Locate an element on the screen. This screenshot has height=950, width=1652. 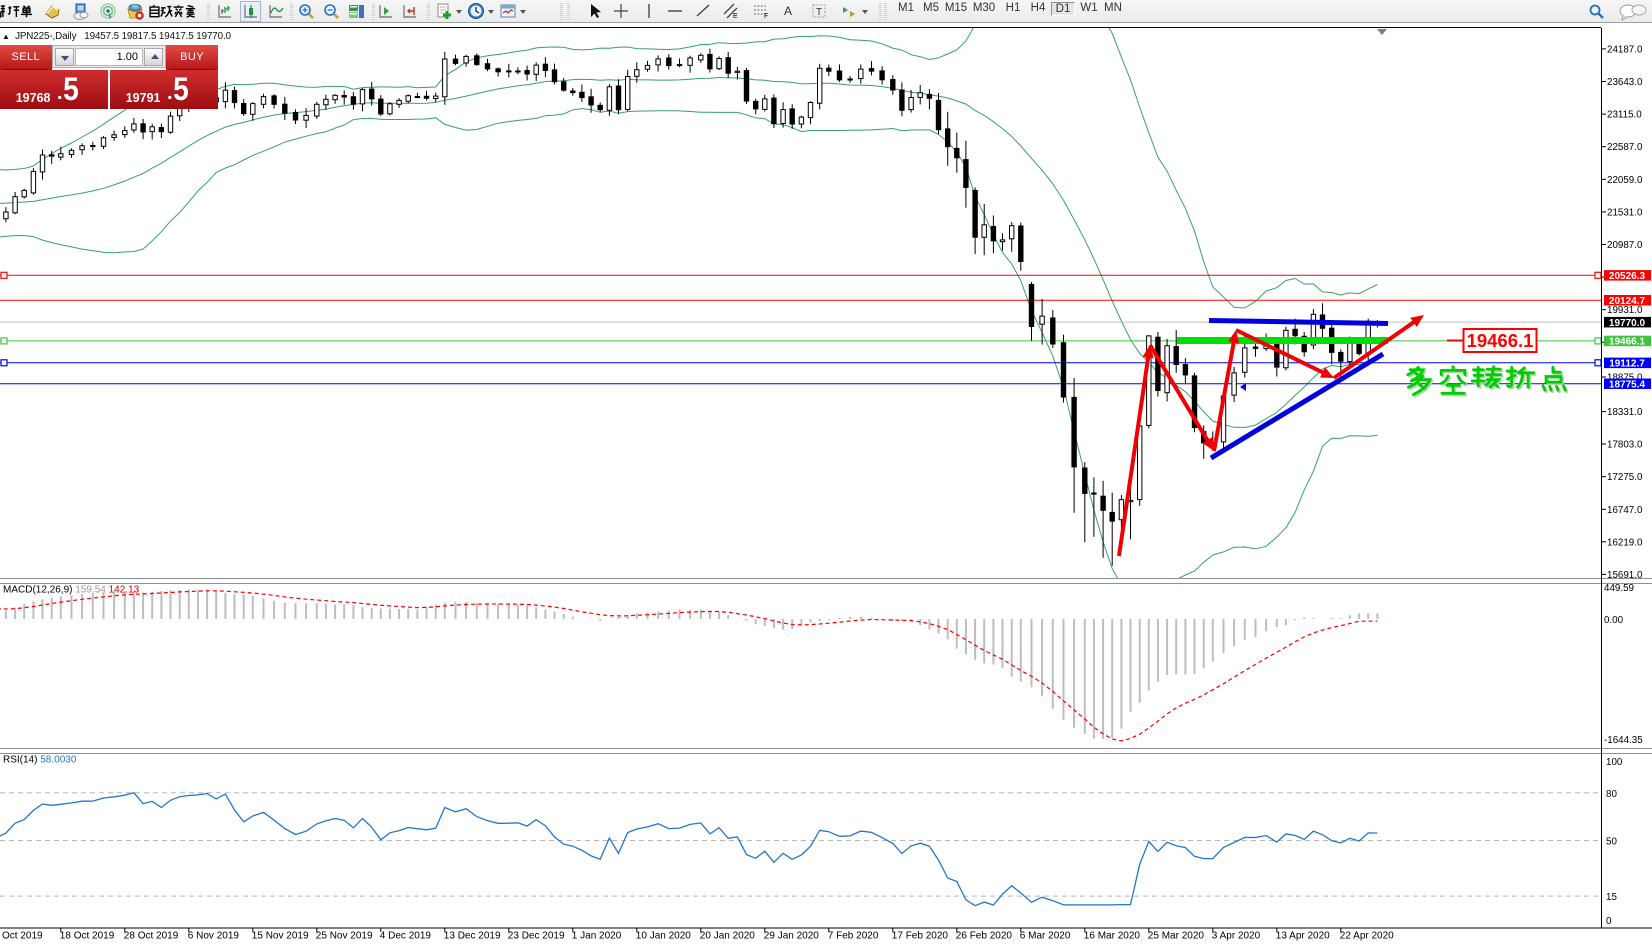
svg-text: 18775.4 is located at coordinates (1627, 385).